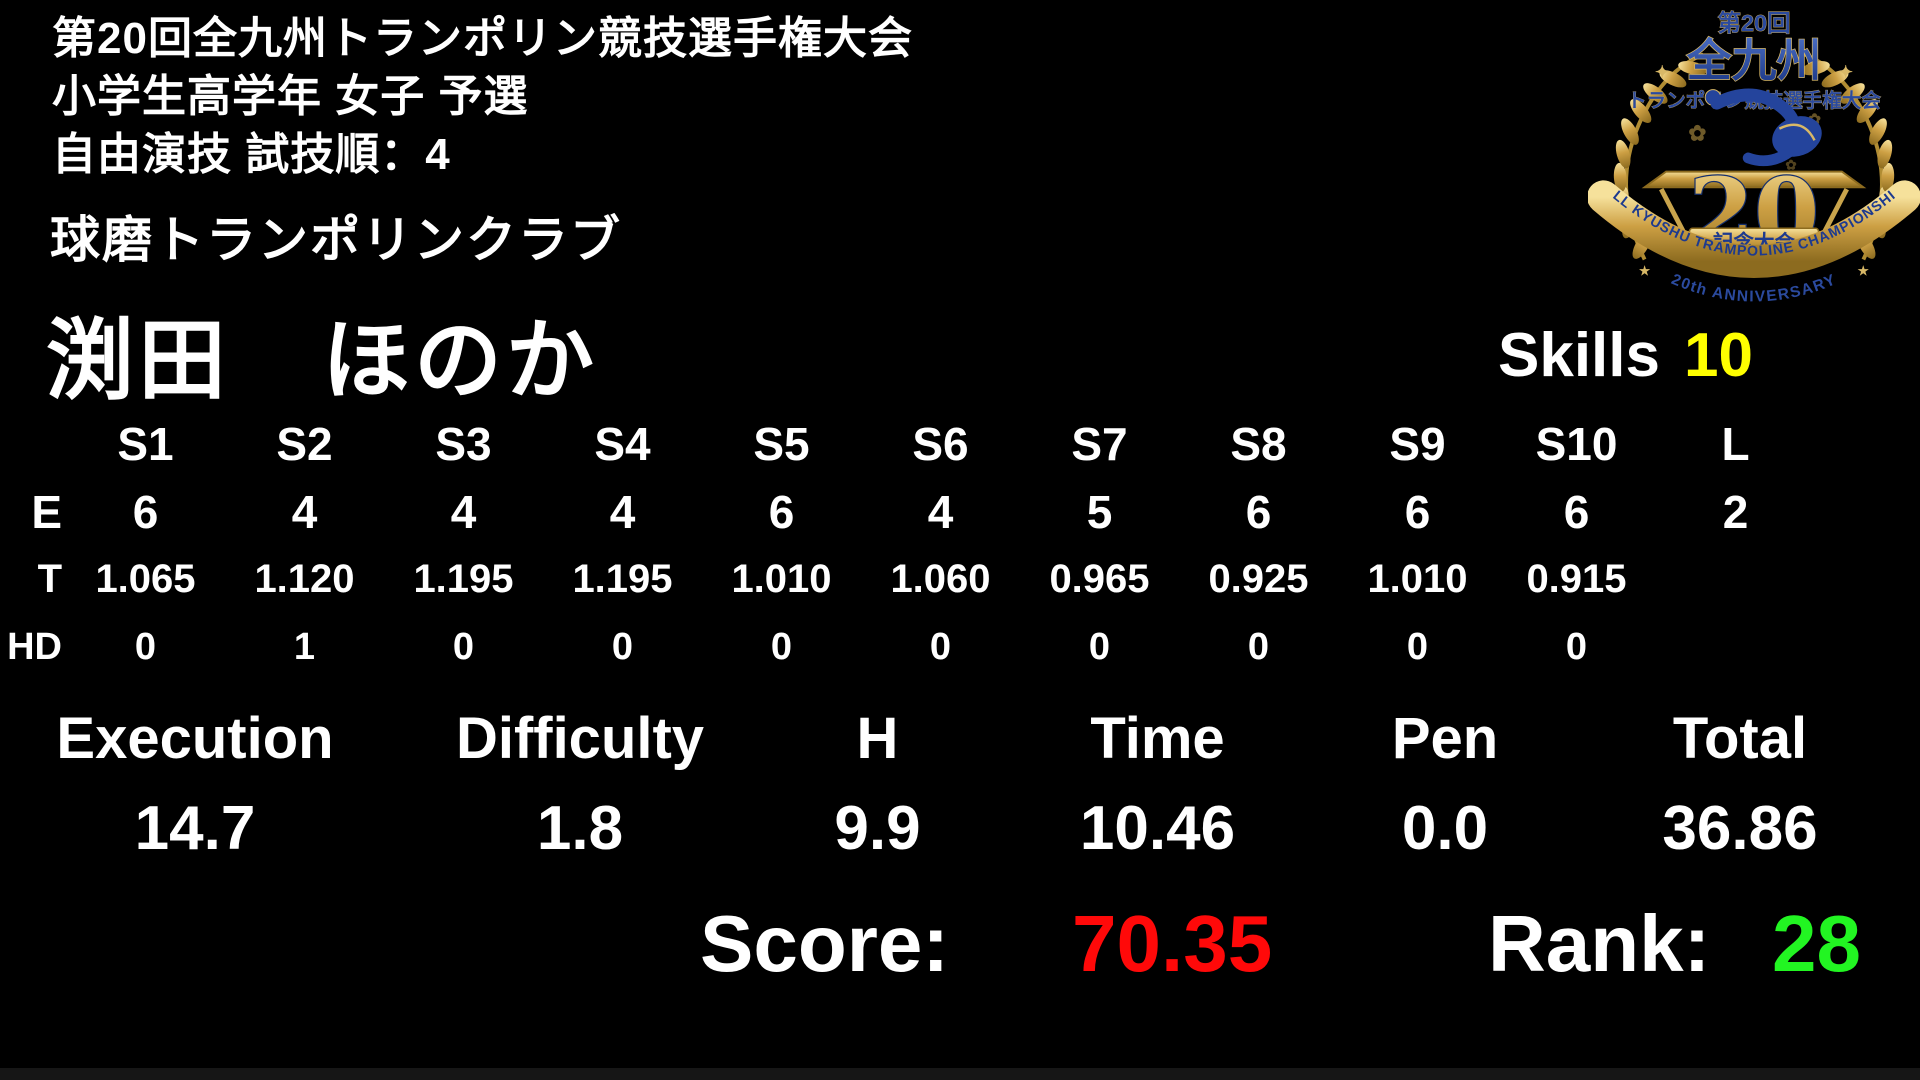  What do you see at coordinates (940, 578) in the screenshot?
I see `table-cell: 1.060` at bounding box center [940, 578].